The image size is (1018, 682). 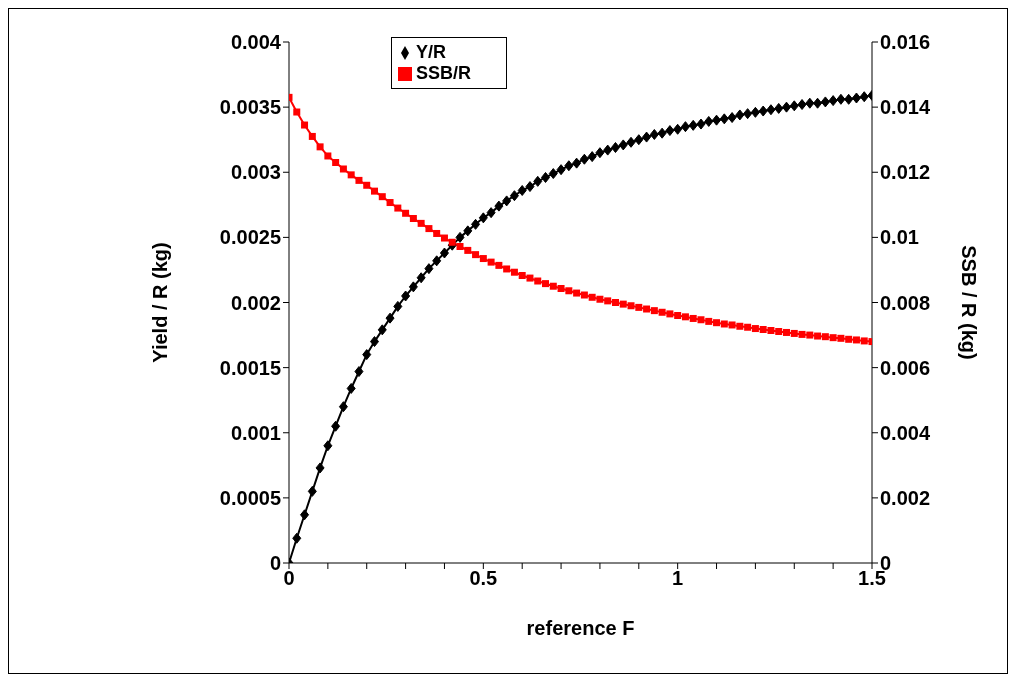 What do you see at coordinates (444, 73) in the screenshot?
I see `legend-label: SSB/R` at bounding box center [444, 73].